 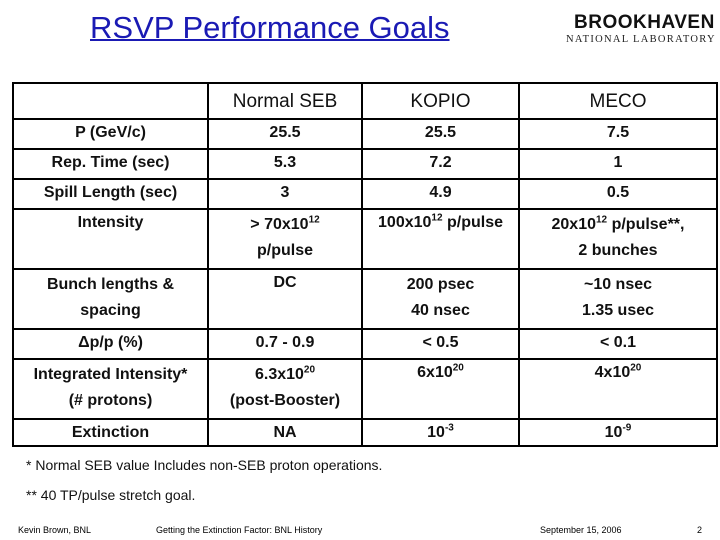 I want to click on cell-value: NA, so click(x=285, y=432).